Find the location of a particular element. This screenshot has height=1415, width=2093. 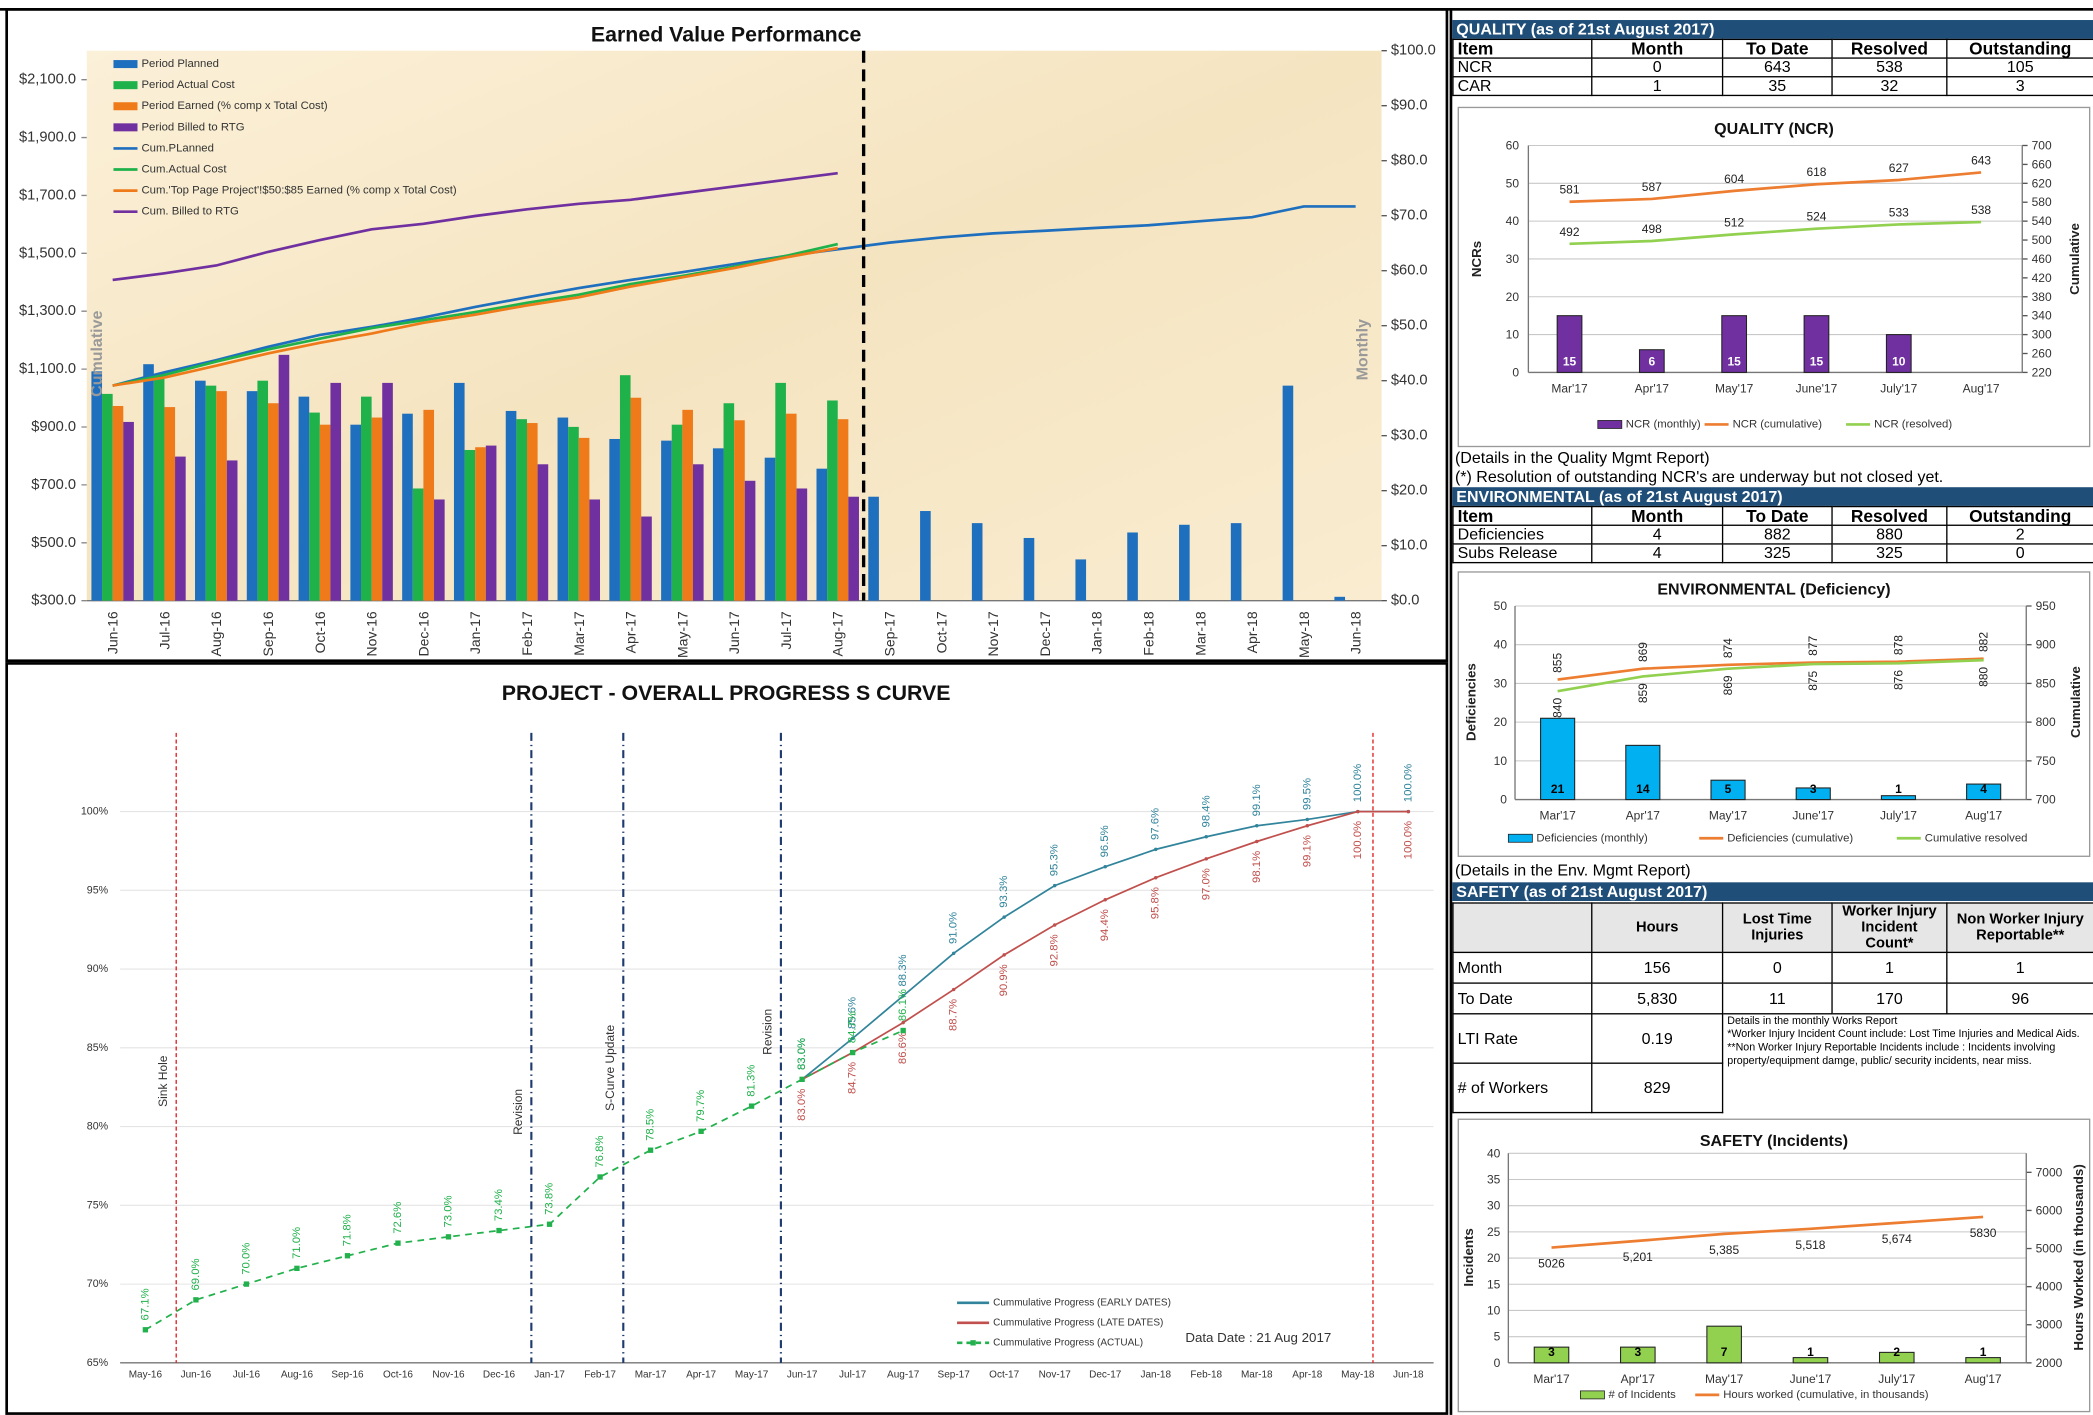

data-label: 88.7% is located at coordinates (954, 1015).